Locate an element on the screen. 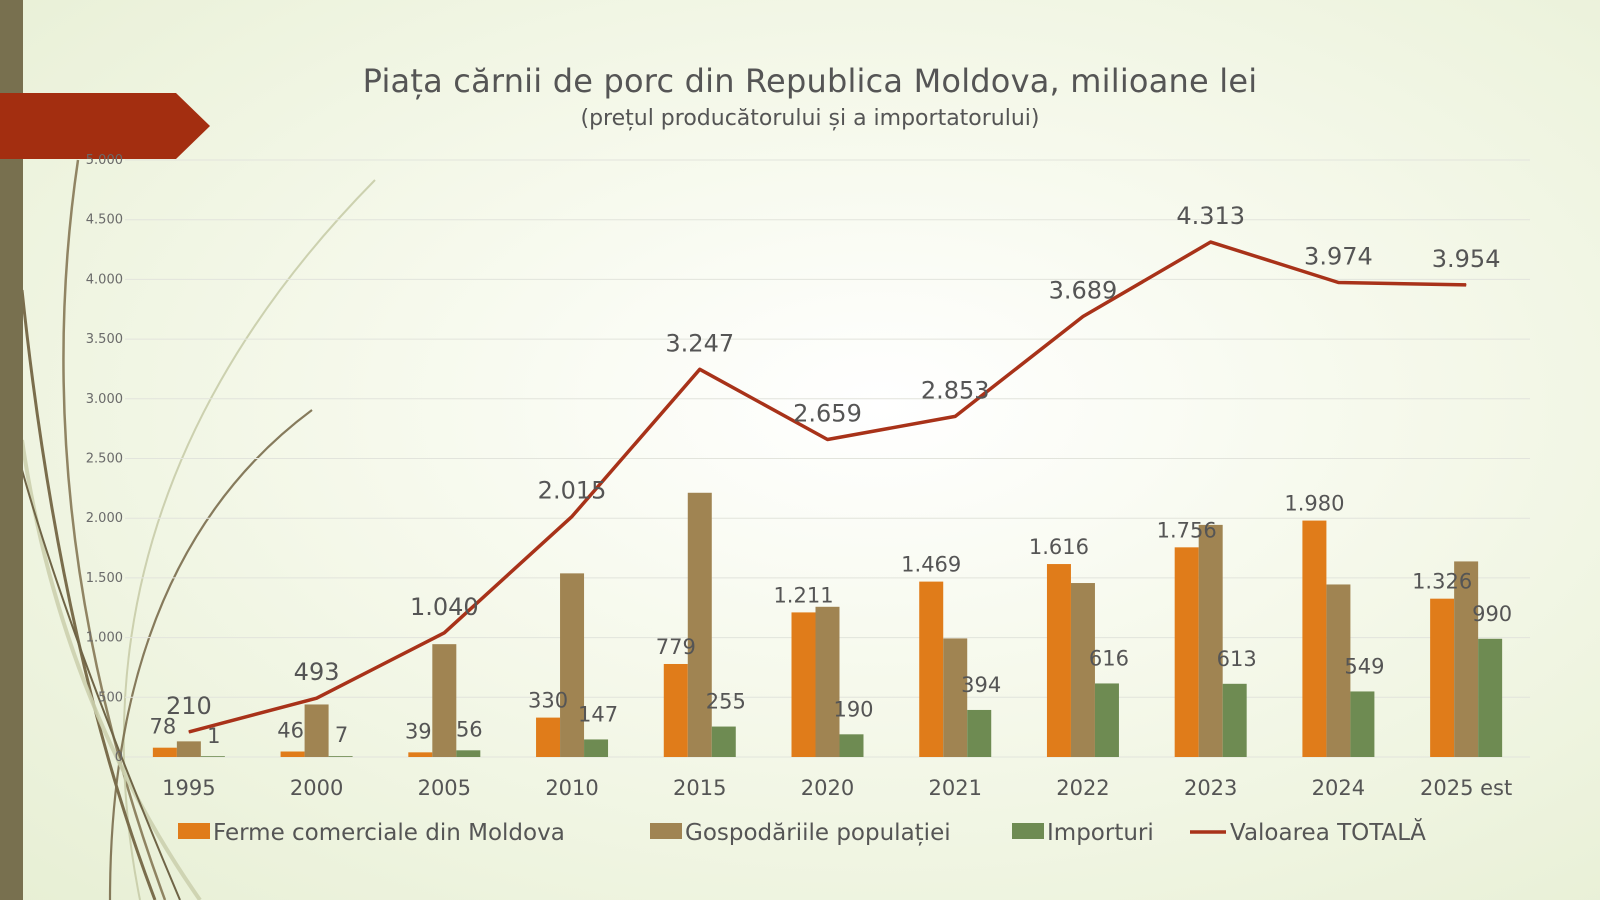 This screenshot has width=1600, height=900. data-label: 78 is located at coordinates (162, 727).